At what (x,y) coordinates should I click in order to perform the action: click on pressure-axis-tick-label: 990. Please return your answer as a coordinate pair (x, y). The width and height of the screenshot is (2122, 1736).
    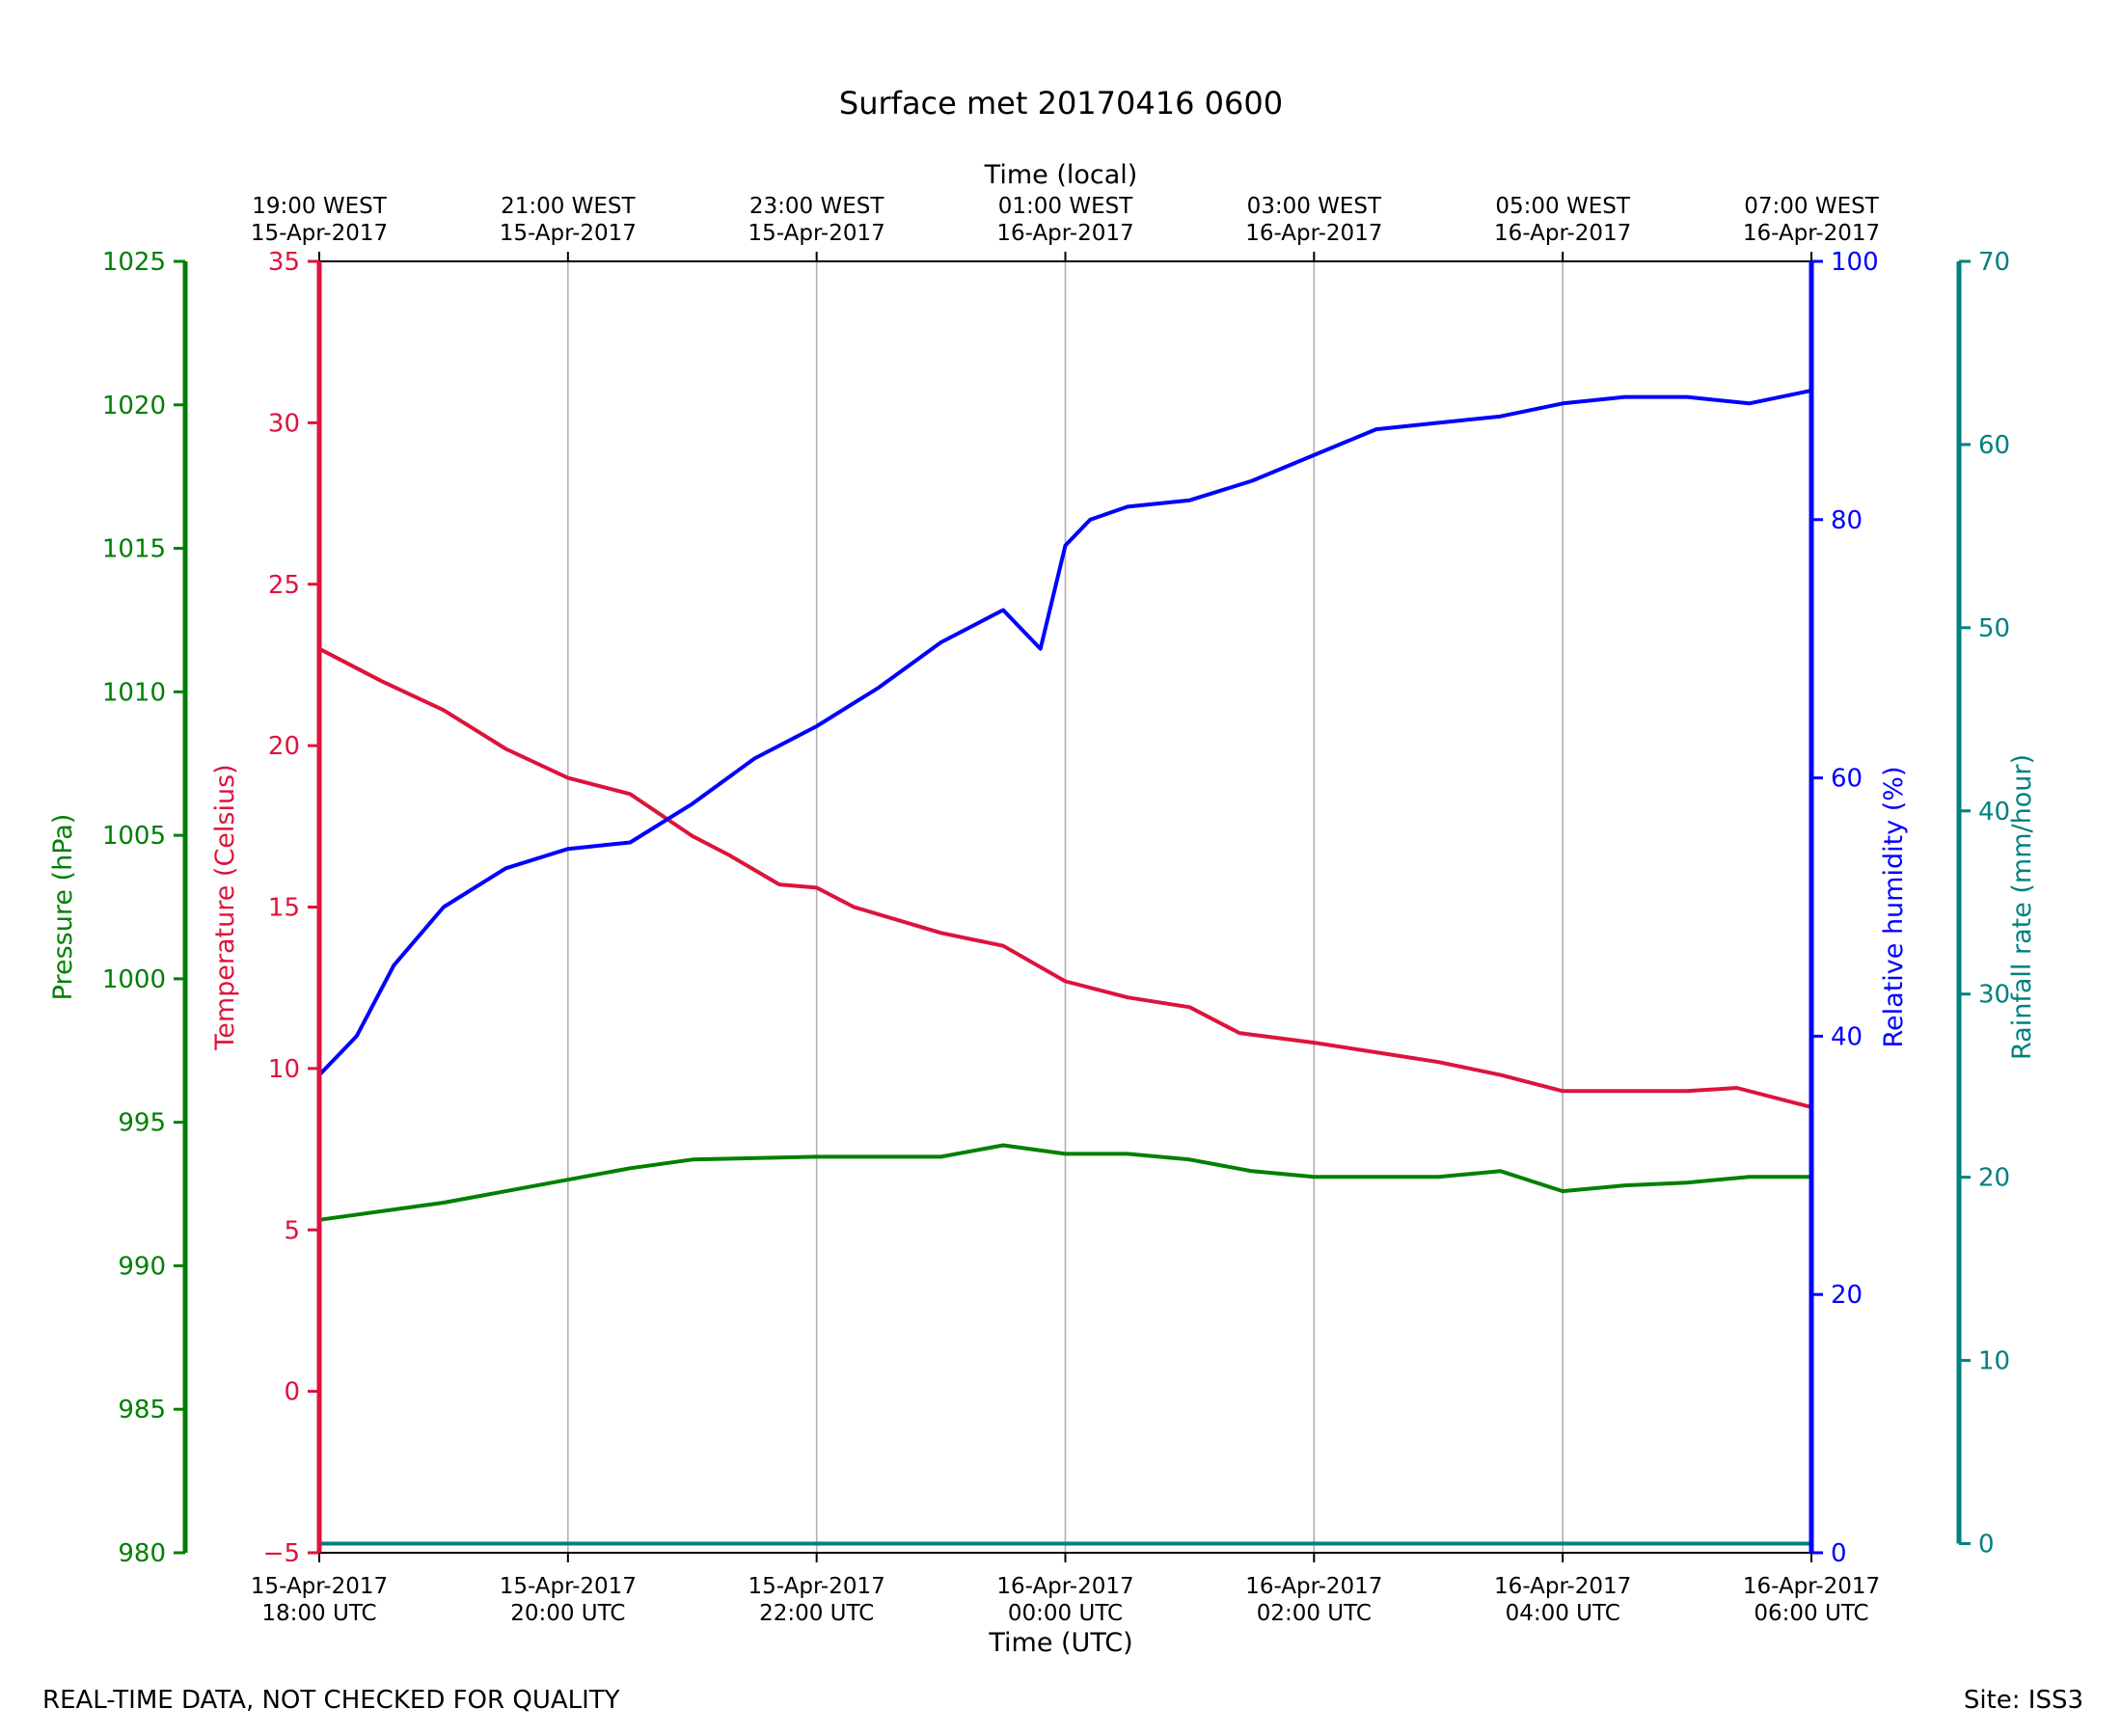
    Looking at the image, I should click on (142, 1267).